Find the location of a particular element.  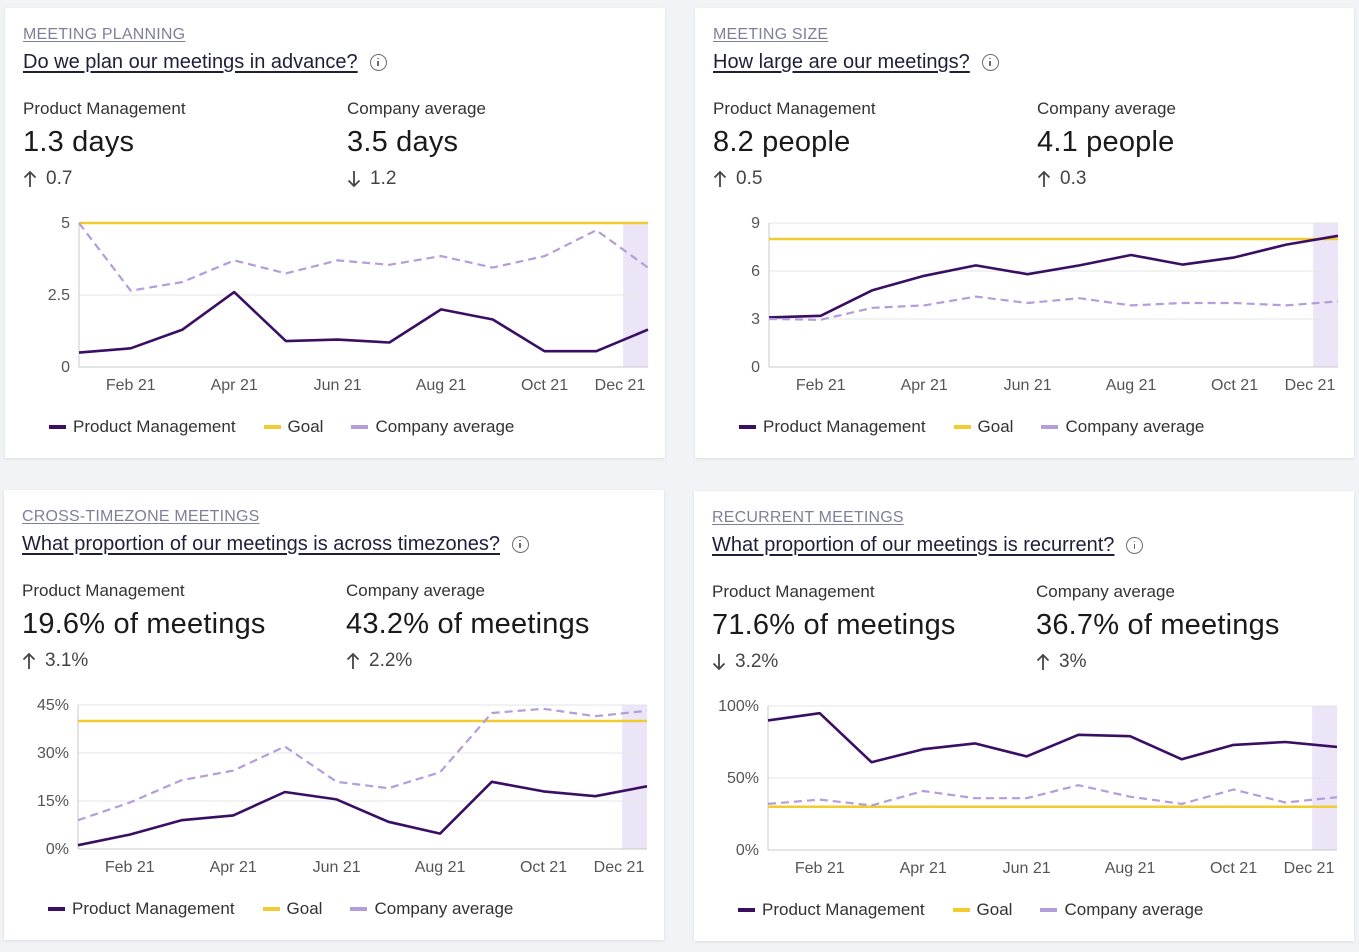

section-category-link: CROSS-TIMEZONE MEETINGS is located at coordinates (141, 516).